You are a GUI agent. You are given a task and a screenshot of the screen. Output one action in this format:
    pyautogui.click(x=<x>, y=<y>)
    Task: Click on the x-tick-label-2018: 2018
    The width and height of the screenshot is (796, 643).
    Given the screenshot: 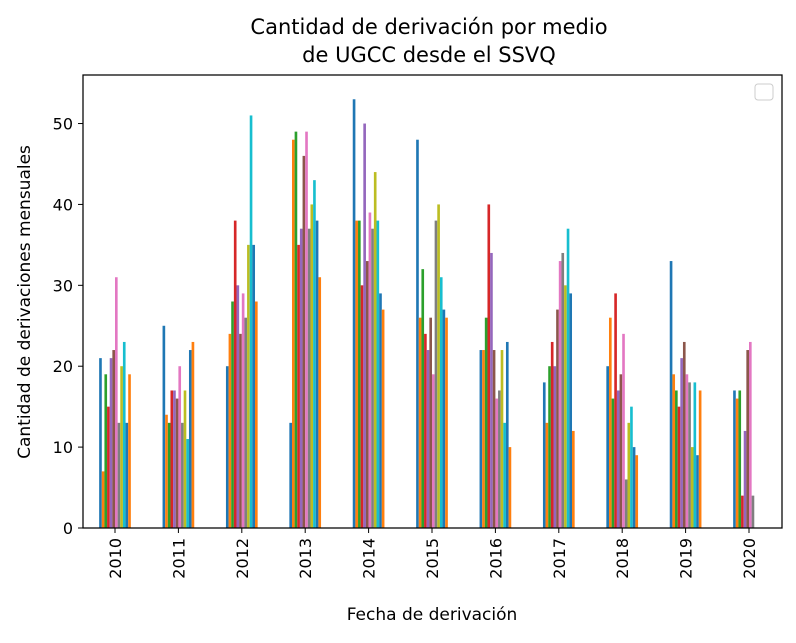 What is the action you would take?
    pyautogui.click(x=622, y=558)
    